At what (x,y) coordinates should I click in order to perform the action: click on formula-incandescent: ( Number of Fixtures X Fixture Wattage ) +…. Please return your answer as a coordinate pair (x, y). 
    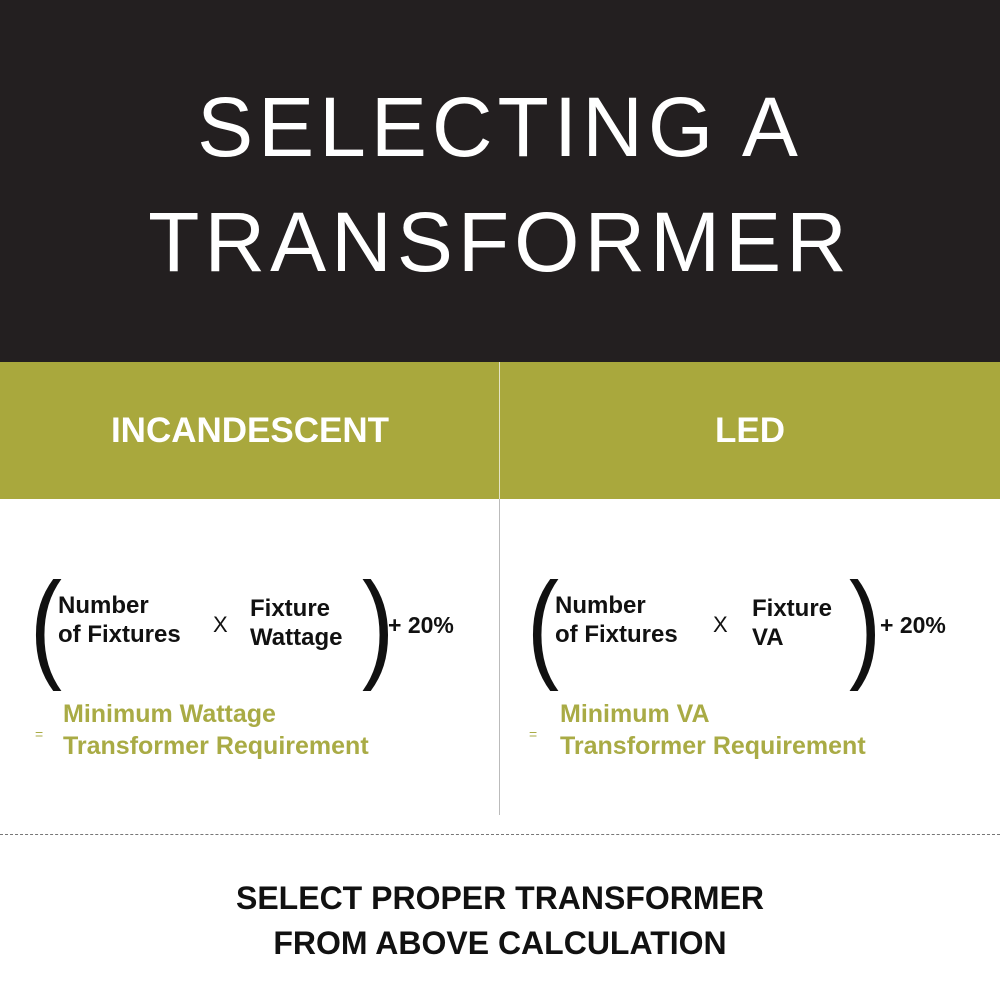
    Looking at the image, I should click on (250, 680).